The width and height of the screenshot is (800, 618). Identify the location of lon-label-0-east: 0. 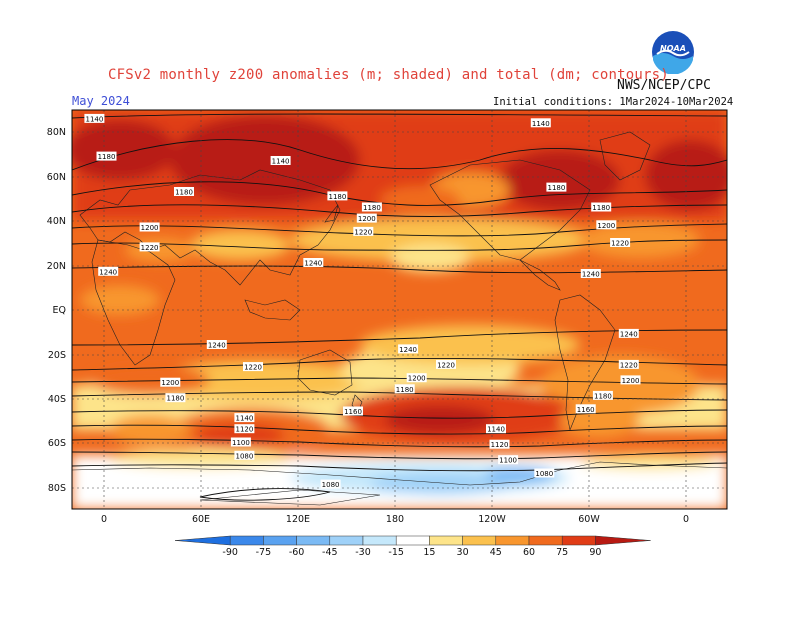
(686, 519).